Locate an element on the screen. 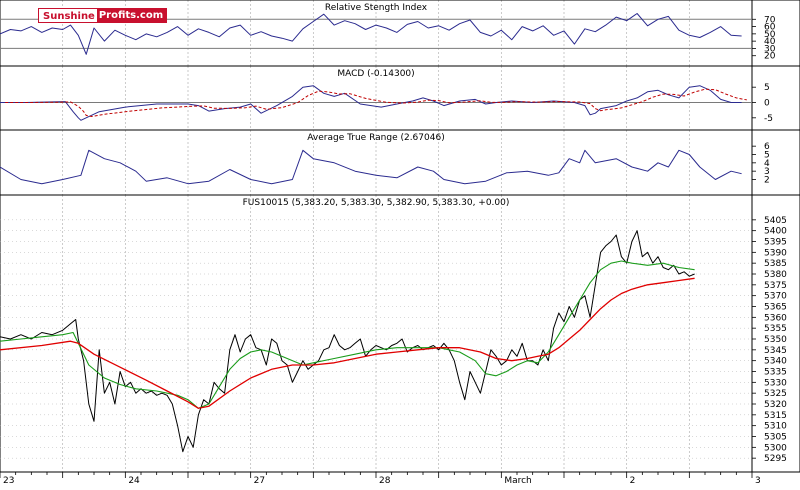  y-tick-label: 0 is located at coordinates (767, 104).